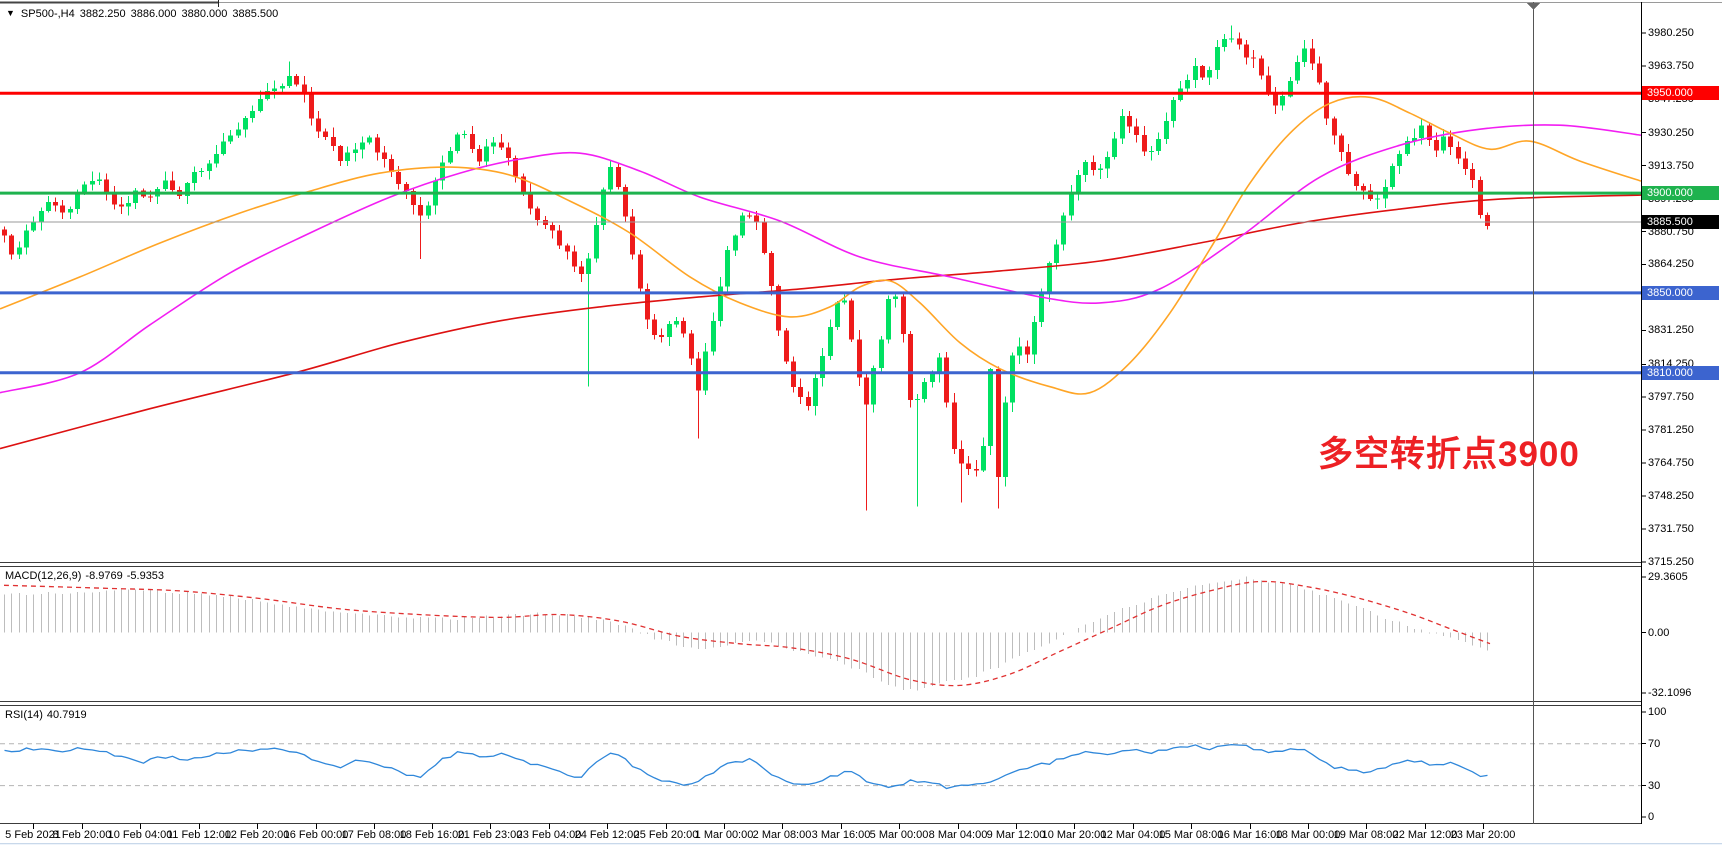 This screenshot has width=1722, height=845. What do you see at coordinates (257, 835) in the screenshot?
I see `time-tick-label: 12 Feb 20:00` at bounding box center [257, 835].